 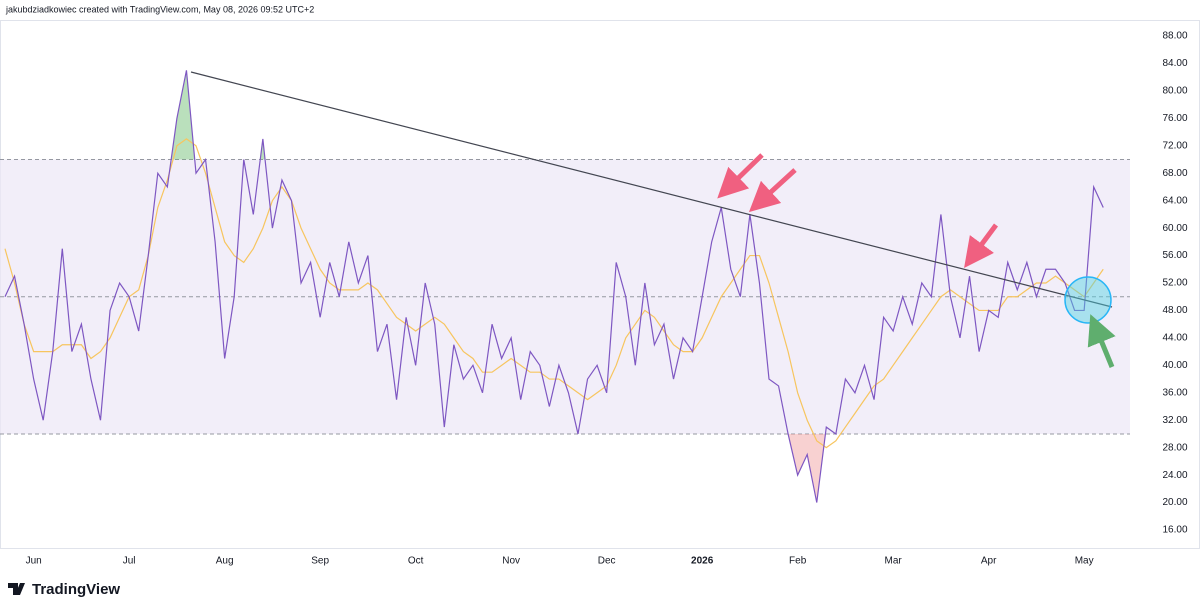 What do you see at coordinates (1174, 228) in the screenshot?
I see `y-tick-label: 60.00` at bounding box center [1174, 228].